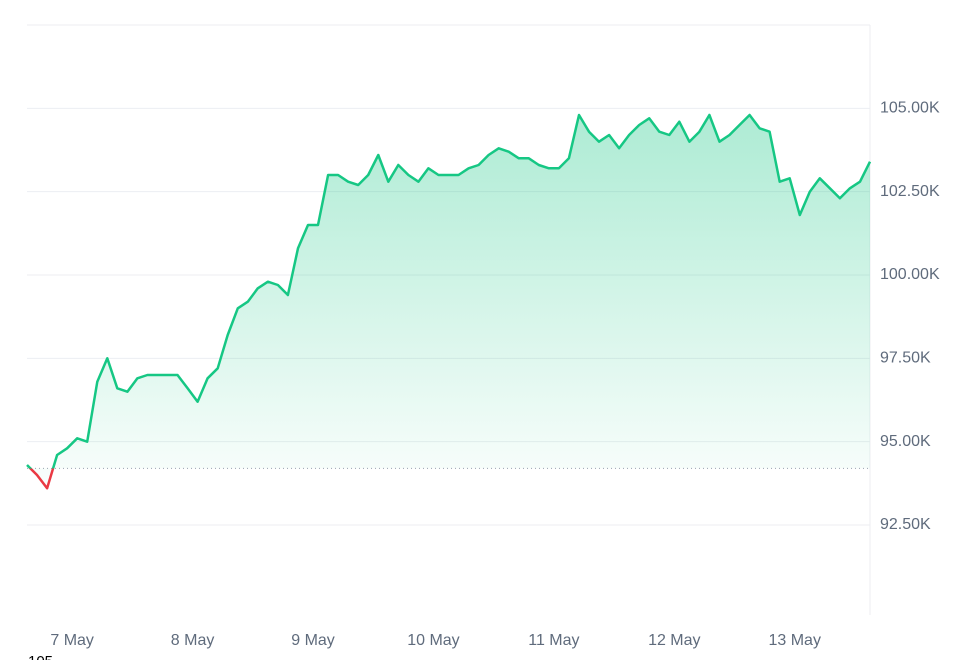  What do you see at coordinates (910, 191) in the screenshot?
I see `y-tick-label: 102.50K` at bounding box center [910, 191].